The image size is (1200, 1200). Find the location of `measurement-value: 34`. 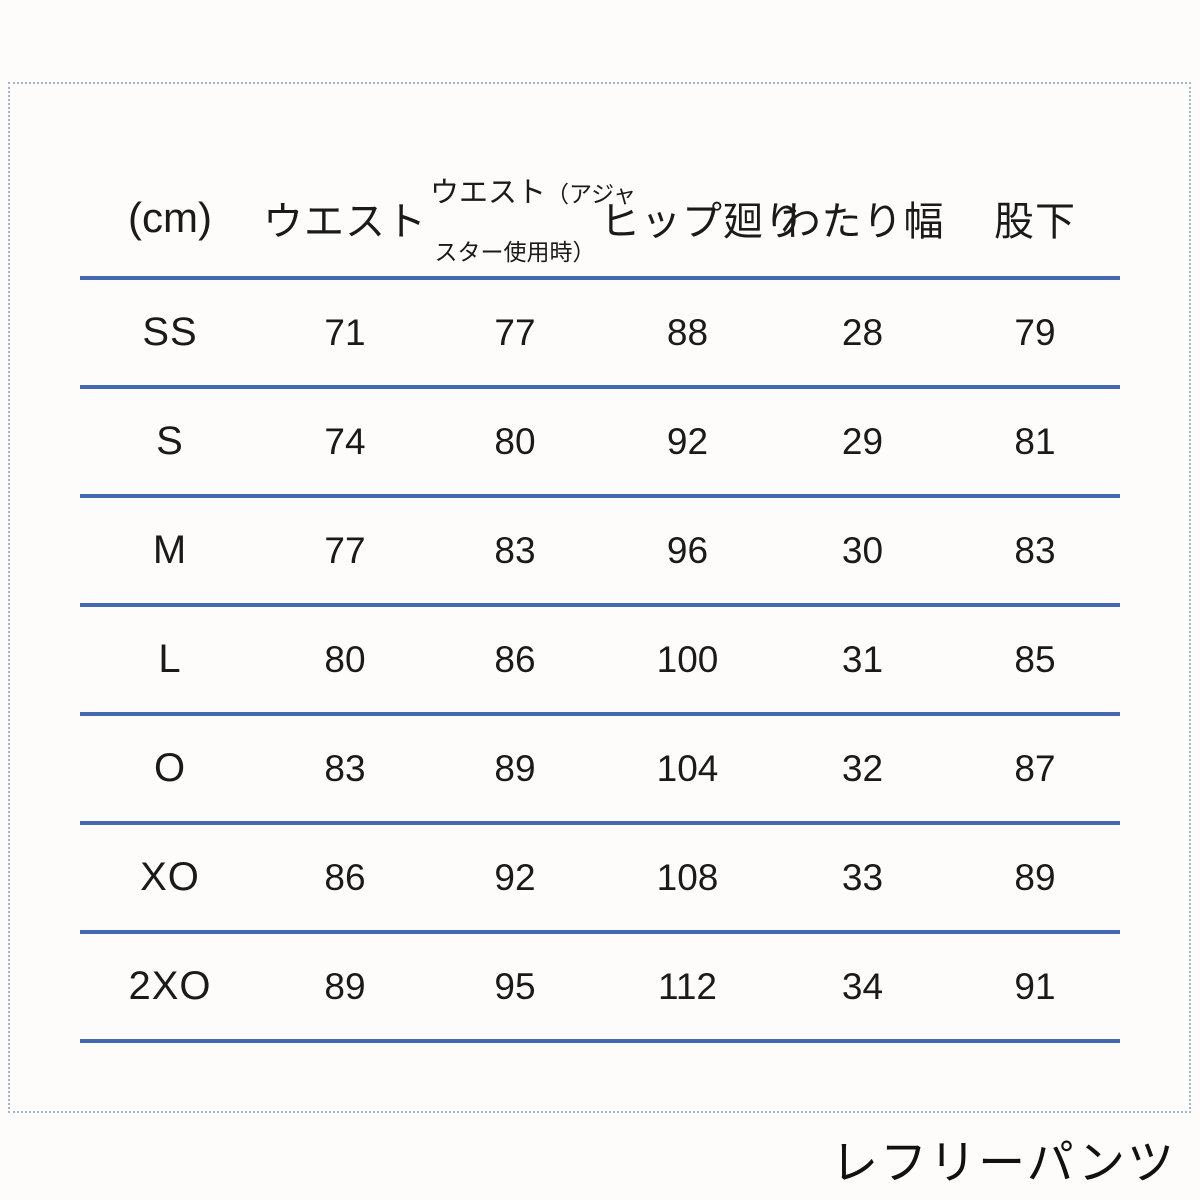

measurement-value: 34 is located at coordinates (862, 986).